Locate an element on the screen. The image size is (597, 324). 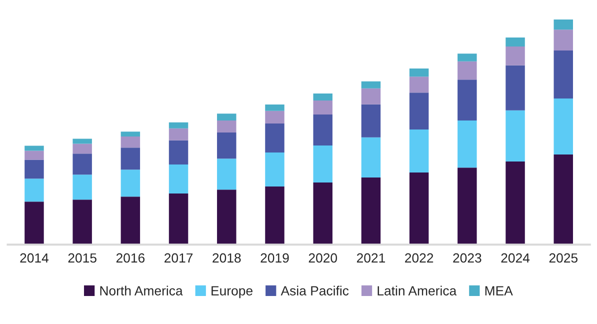
legend-label: Europe is located at coordinates (232, 292).